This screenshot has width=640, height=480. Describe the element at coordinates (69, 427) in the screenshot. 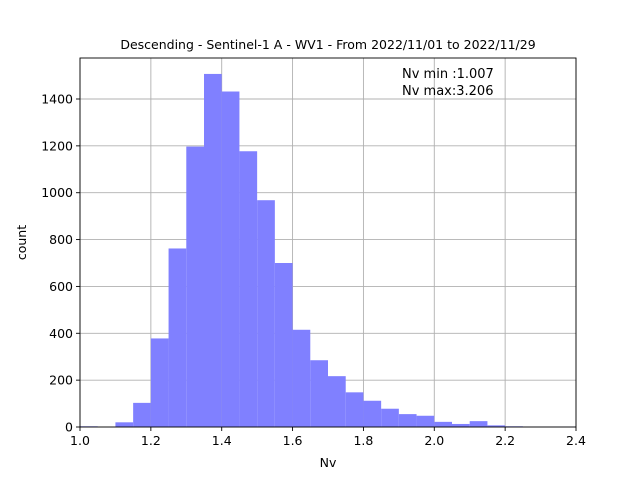

I see `y-tick-label: 0` at that location.